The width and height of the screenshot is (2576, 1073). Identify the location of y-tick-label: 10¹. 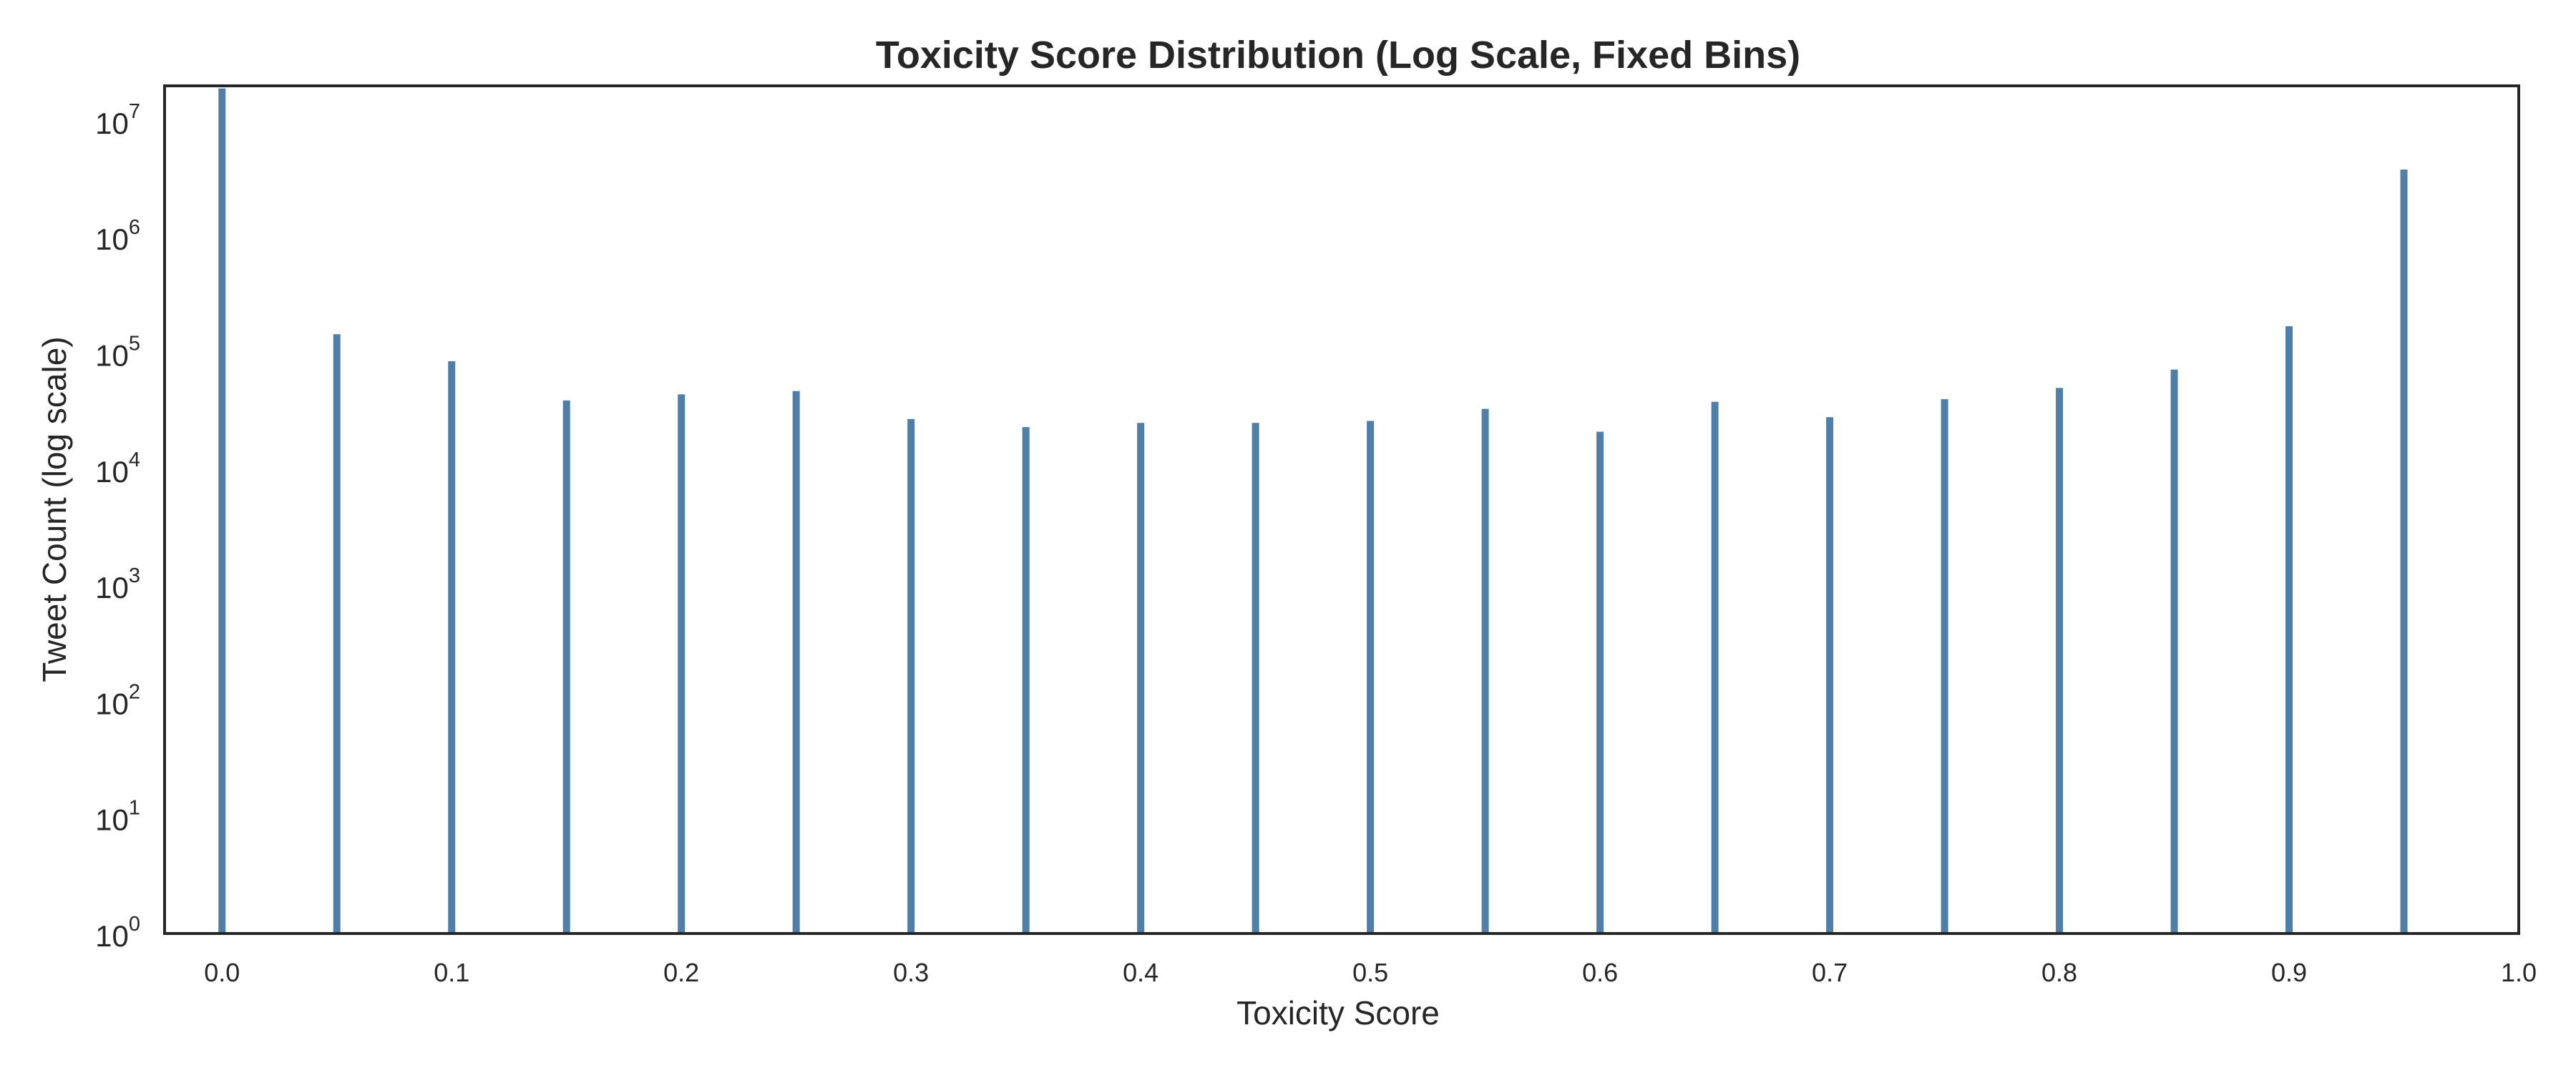
(117, 817).